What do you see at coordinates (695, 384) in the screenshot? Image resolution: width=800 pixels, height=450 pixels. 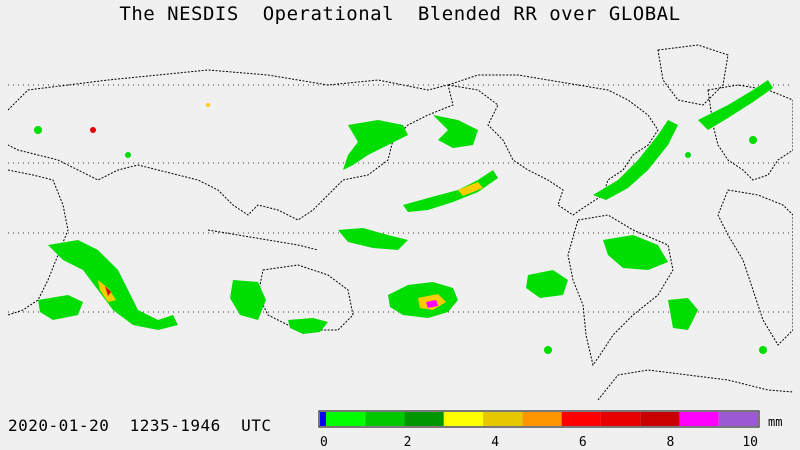 I see `coastline-antarctica` at bounding box center [695, 384].